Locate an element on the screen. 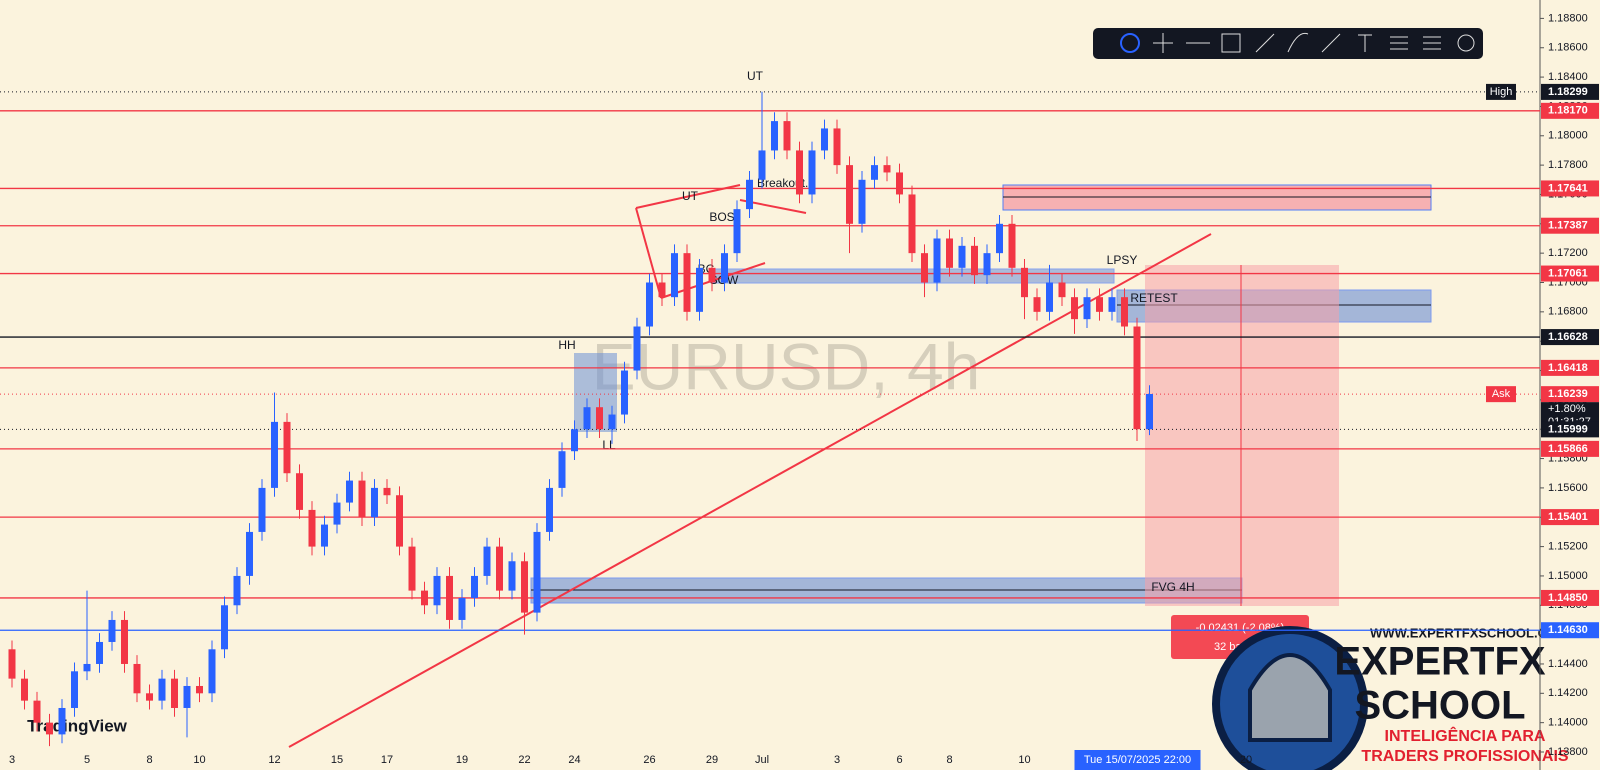  level-label: 1.16628 is located at coordinates (1568, 337).